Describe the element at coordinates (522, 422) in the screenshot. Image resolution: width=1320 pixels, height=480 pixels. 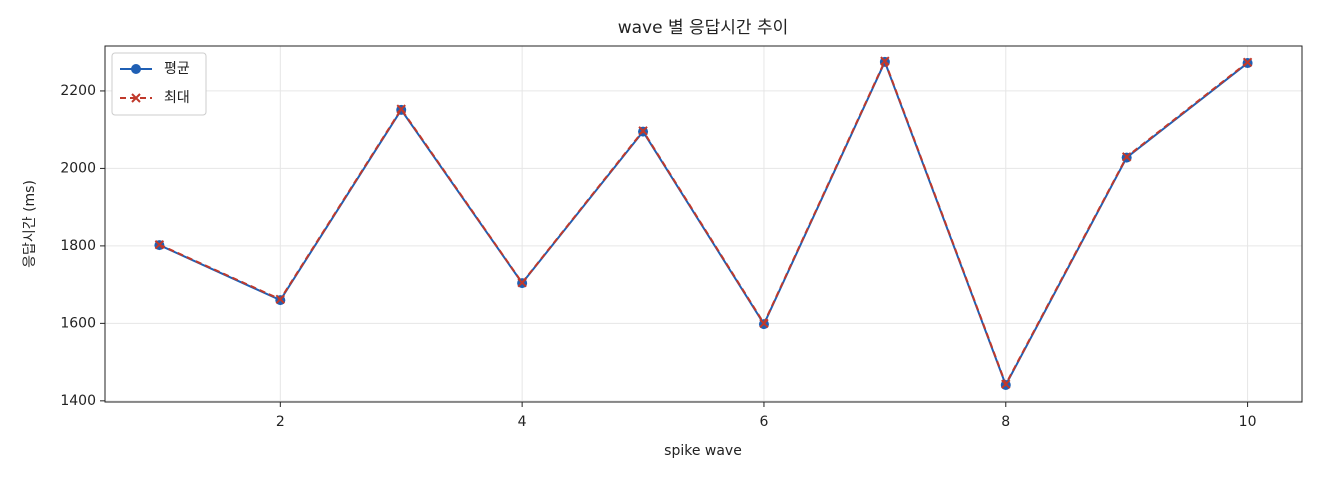
I see `x-tick-label: 4` at that location.